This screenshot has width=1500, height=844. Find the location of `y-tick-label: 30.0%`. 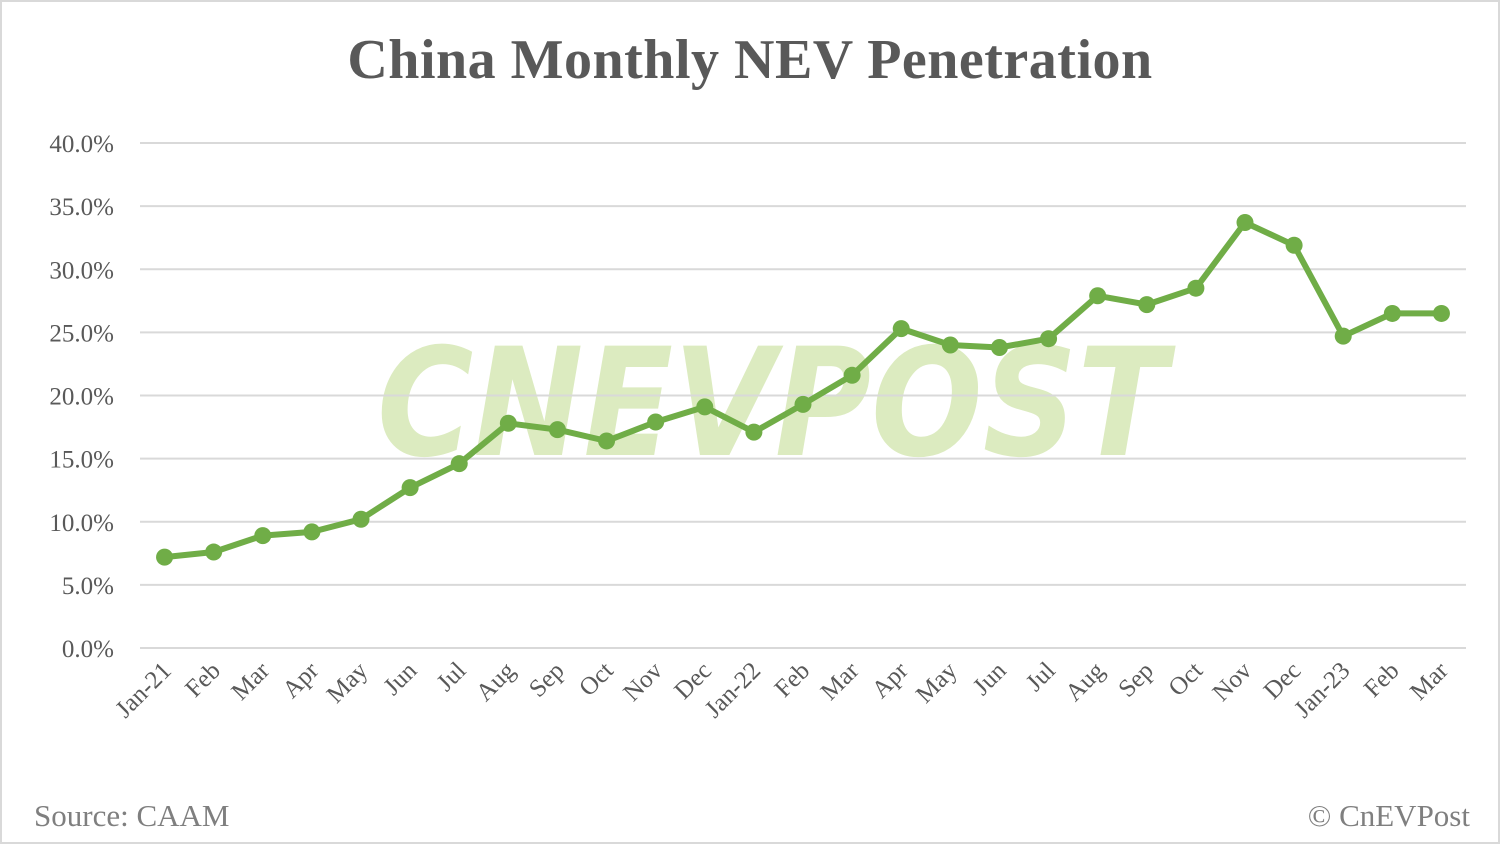

y-tick-label: 30.0% is located at coordinates (81, 270).